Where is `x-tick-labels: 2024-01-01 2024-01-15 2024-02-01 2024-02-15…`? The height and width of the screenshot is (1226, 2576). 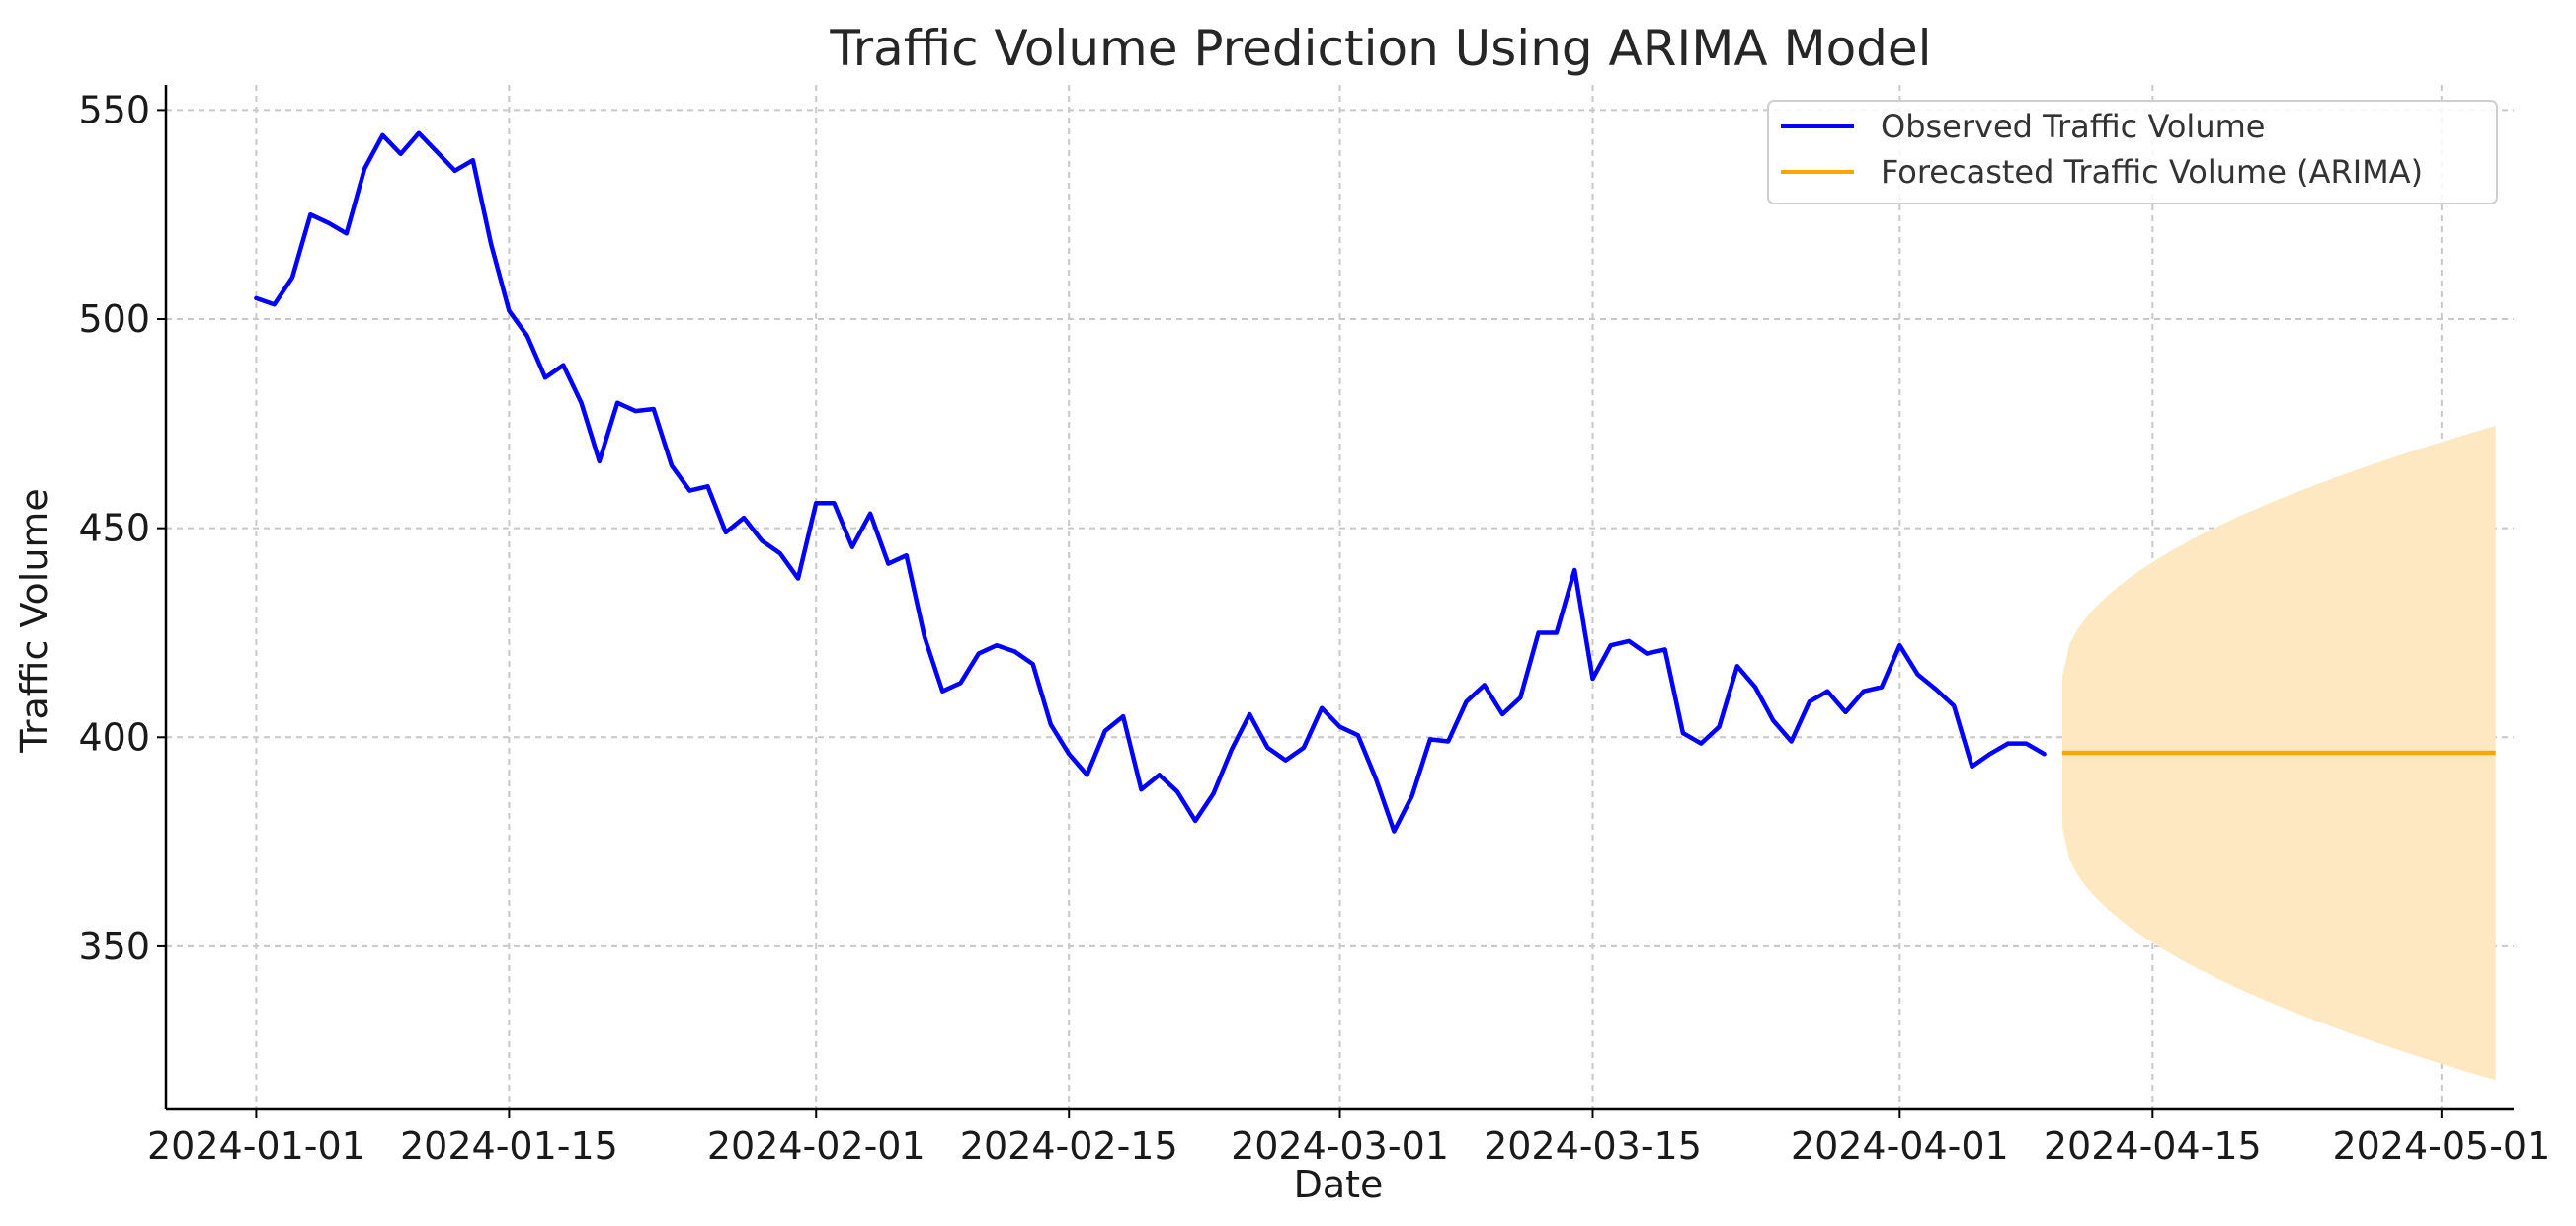 x-tick-labels: 2024-01-01 2024-01-15 2024-02-01 2024-02-15… is located at coordinates (1348, 1146).